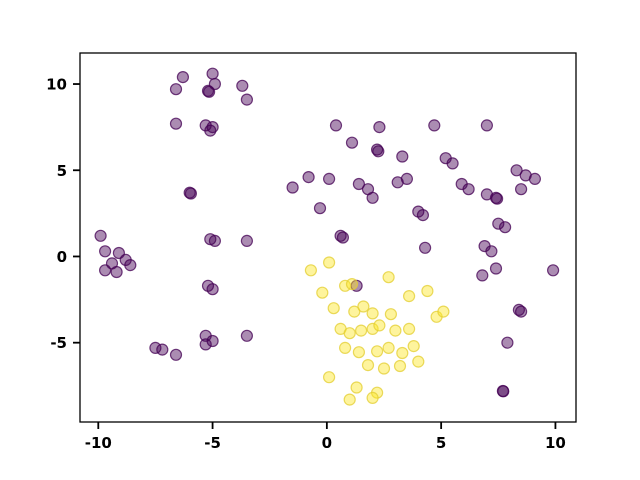 The width and height of the screenshot is (640, 480). What do you see at coordinates (58, 343) in the screenshot?
I see `y-tick-label: -5` at bounding box center [58, 343].